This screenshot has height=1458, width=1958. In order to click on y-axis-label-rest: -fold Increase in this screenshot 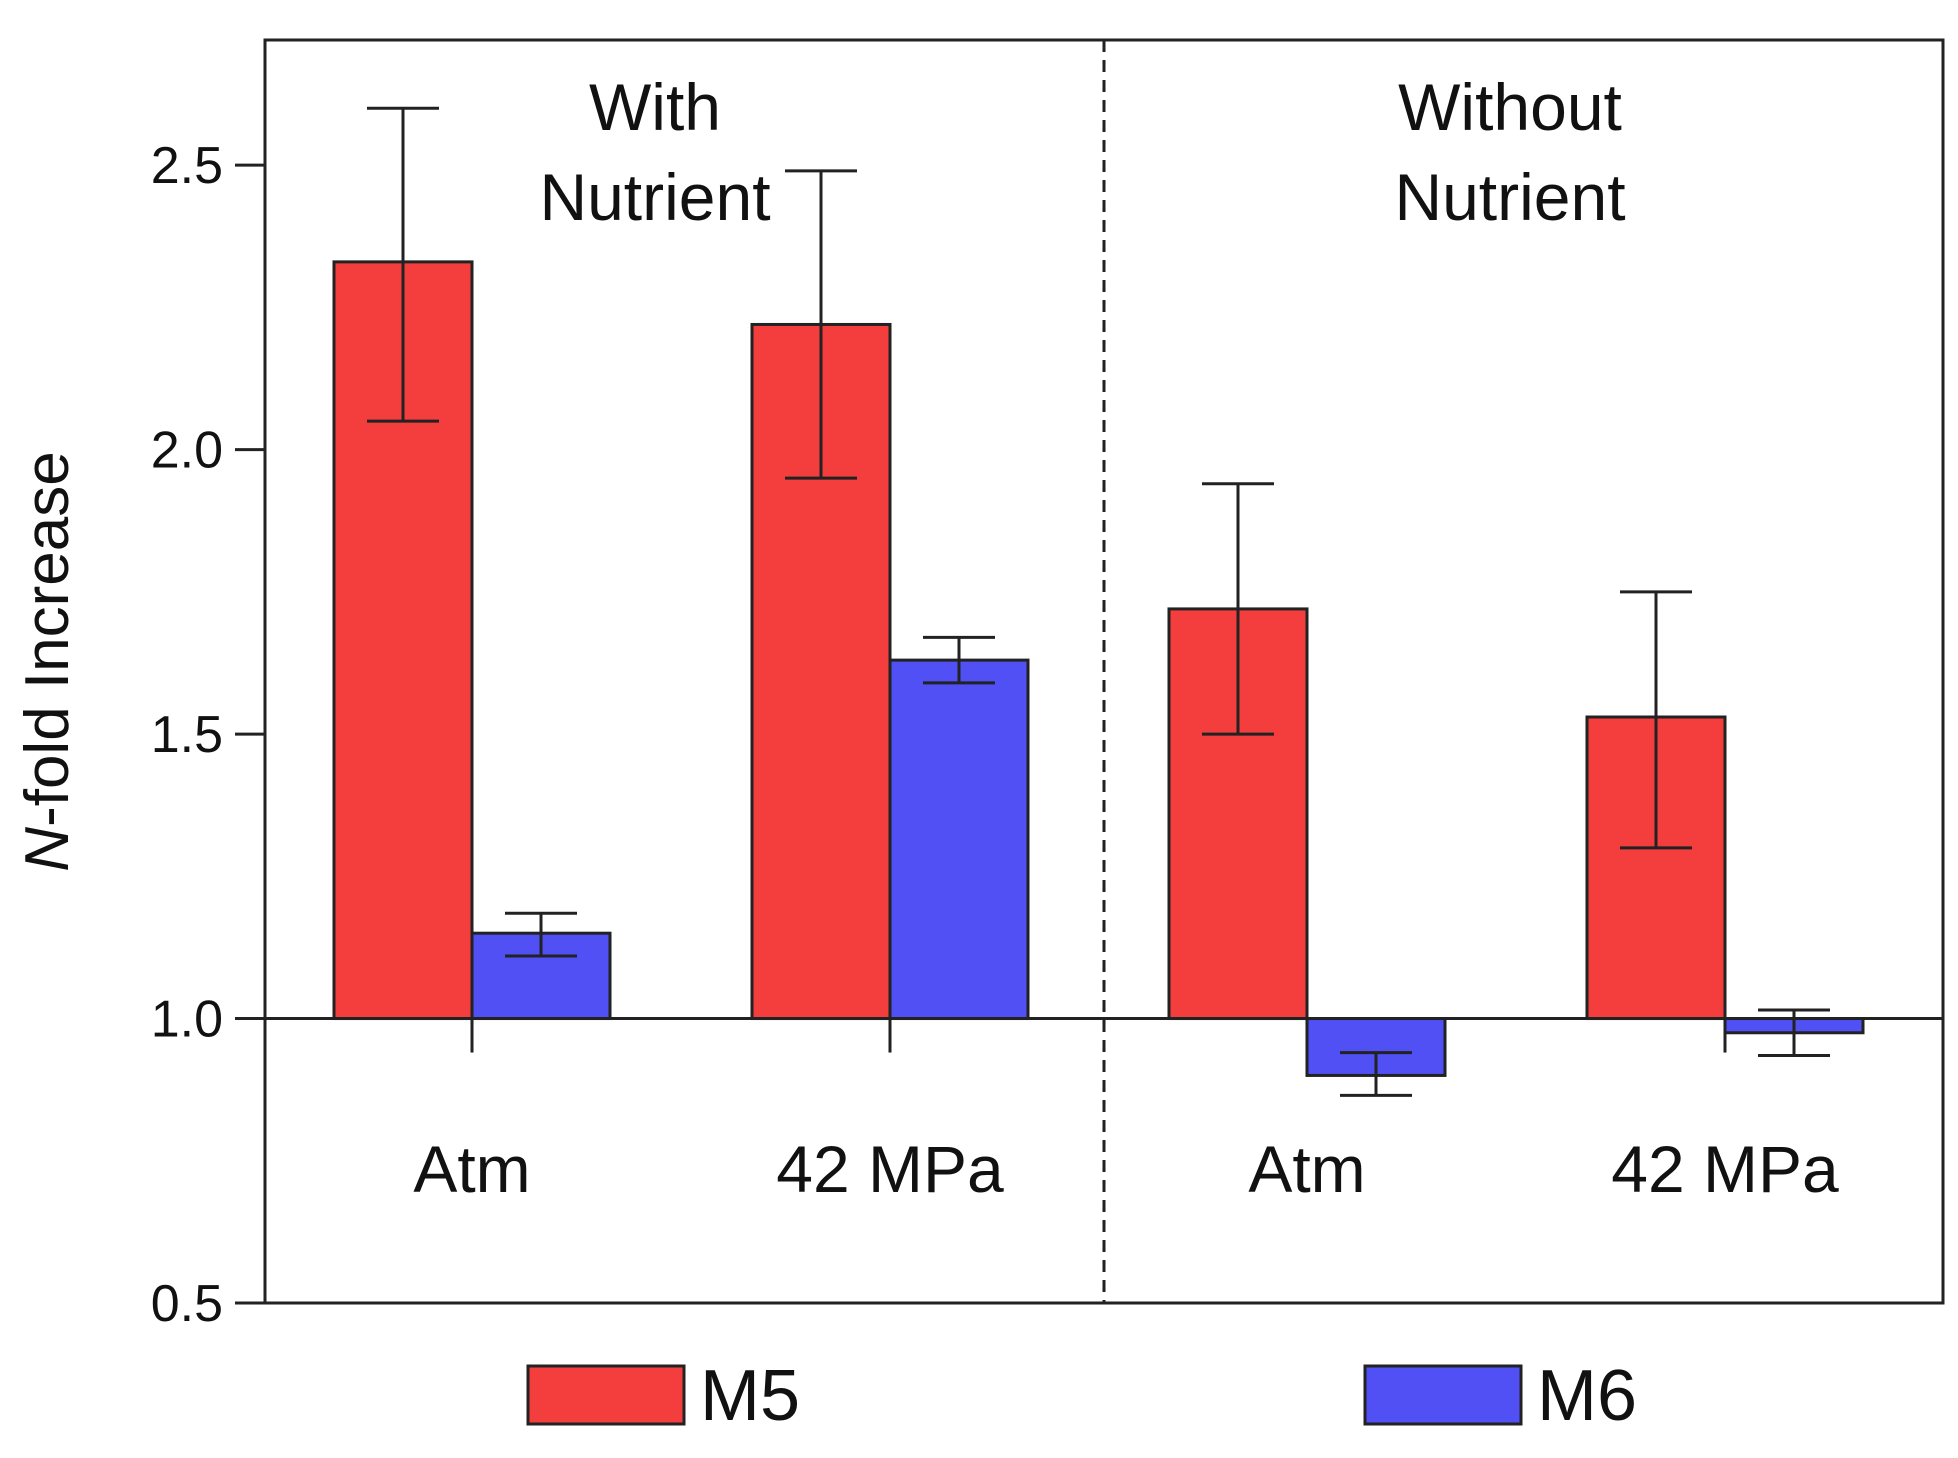, I will do `click(47, 639)`.